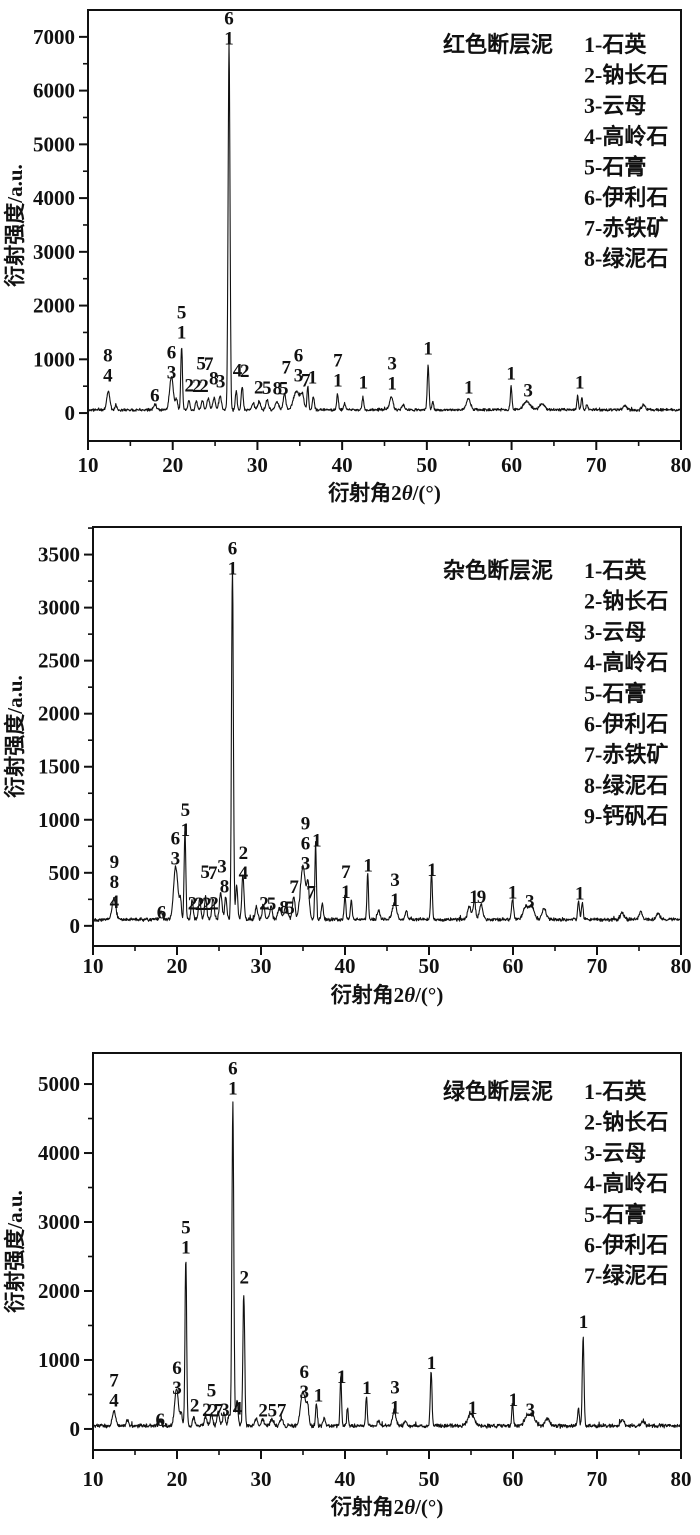 This screenshot has height=1535, width=700. Describe the element at coordinates (54, 37) in the screenshot. I see `y-tick-label: 7000` at that location.